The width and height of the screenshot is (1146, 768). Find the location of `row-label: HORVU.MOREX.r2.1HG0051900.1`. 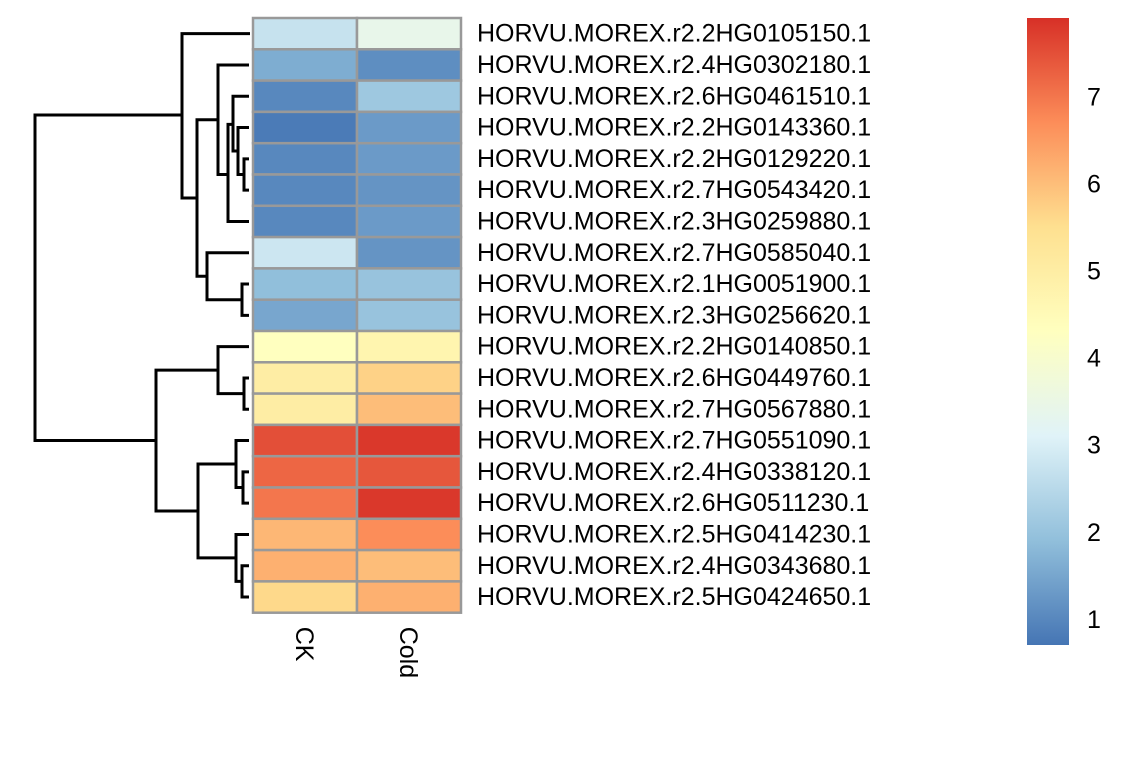

row-label: HORVU.MOREX.r2.1HG0051900.1 is located at coordinates (674, 284).